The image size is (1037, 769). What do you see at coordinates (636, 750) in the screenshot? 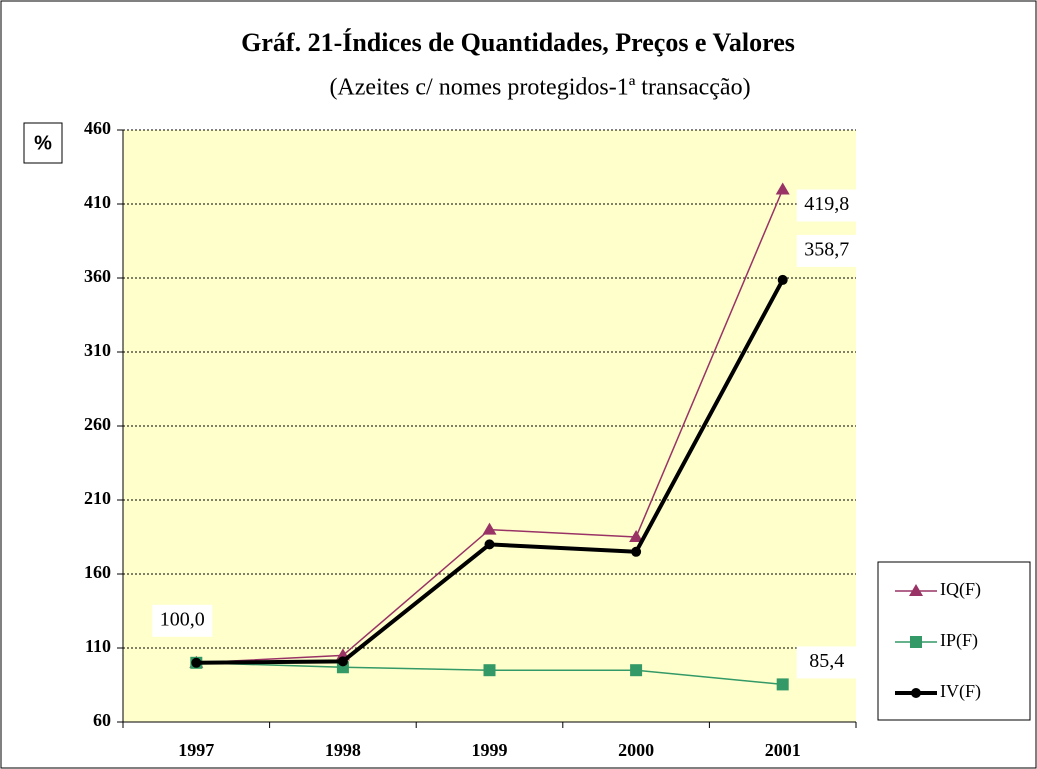
I see `x-tick-label: 2000` at bounding box center [636, 750].